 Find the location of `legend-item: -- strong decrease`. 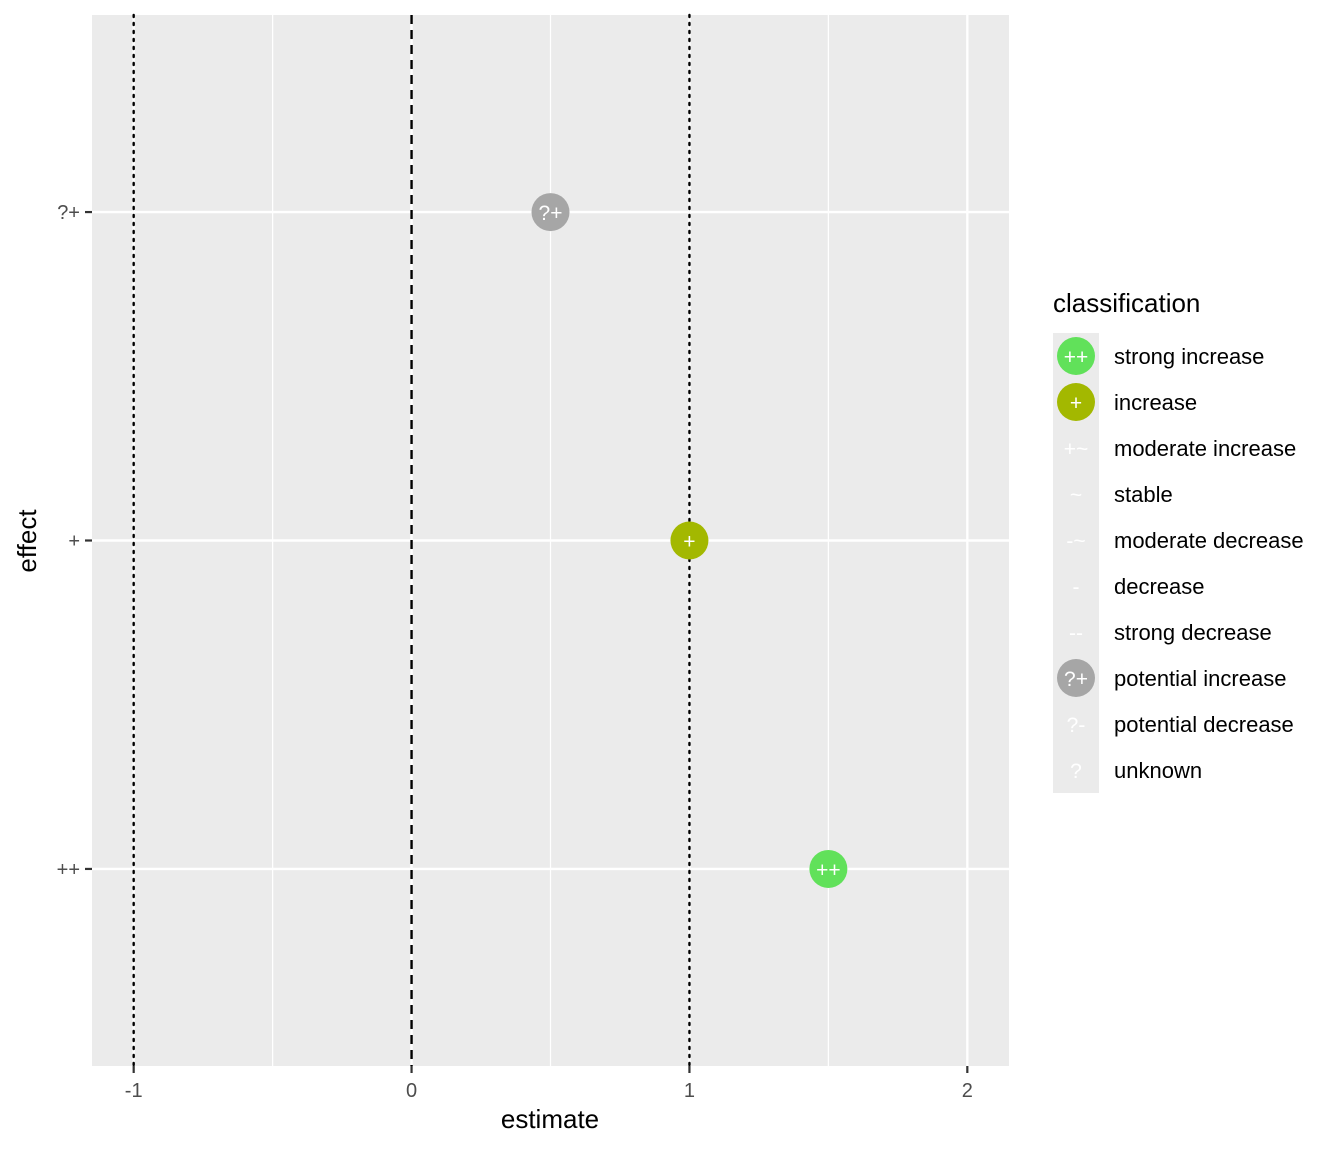

legend-item: -- strong decrease is located at coordinates (1170, 632).